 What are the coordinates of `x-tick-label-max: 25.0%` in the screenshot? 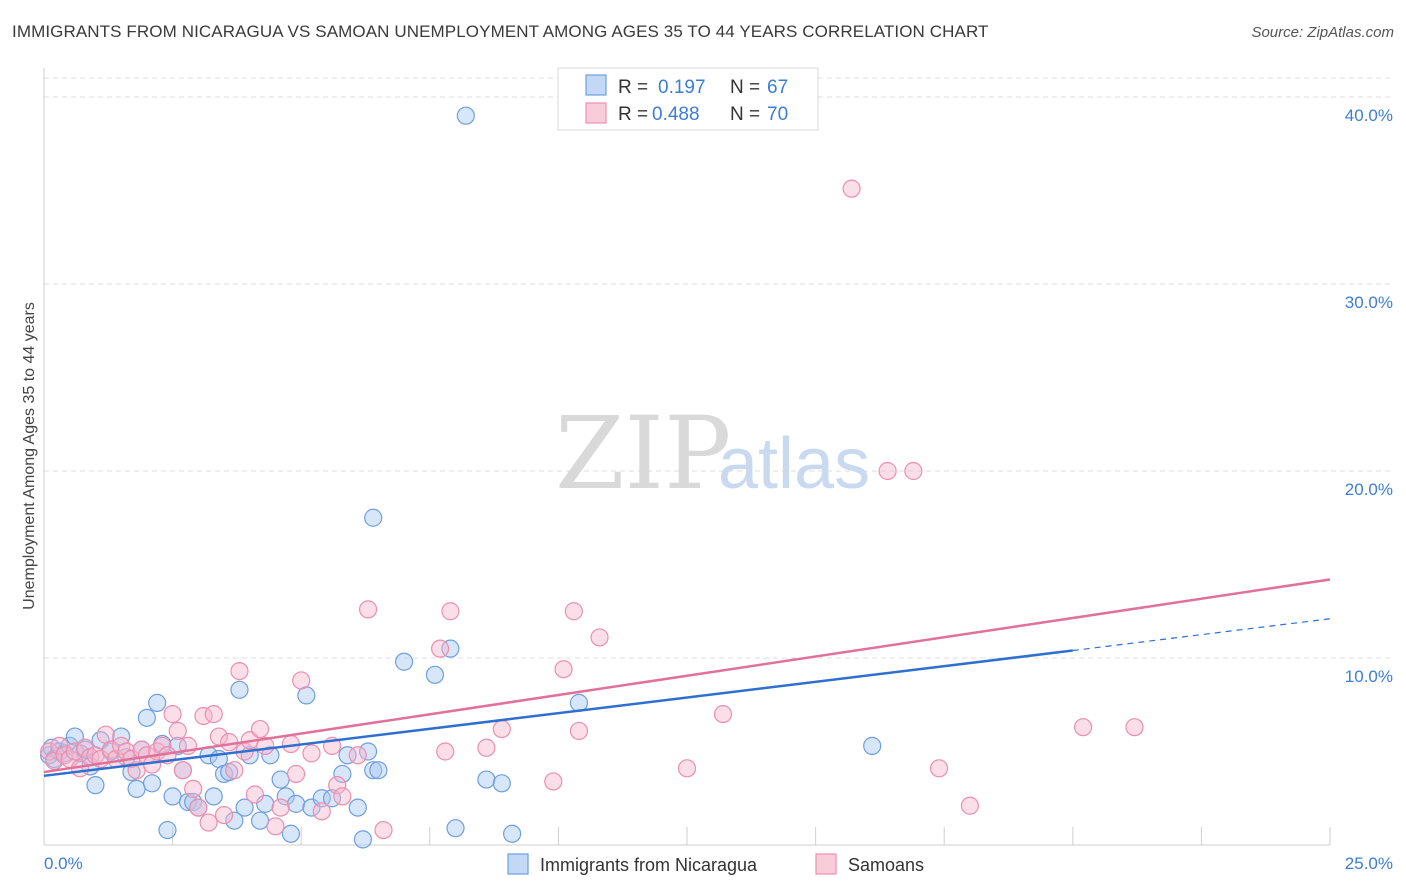 It's located at (1369, 863).